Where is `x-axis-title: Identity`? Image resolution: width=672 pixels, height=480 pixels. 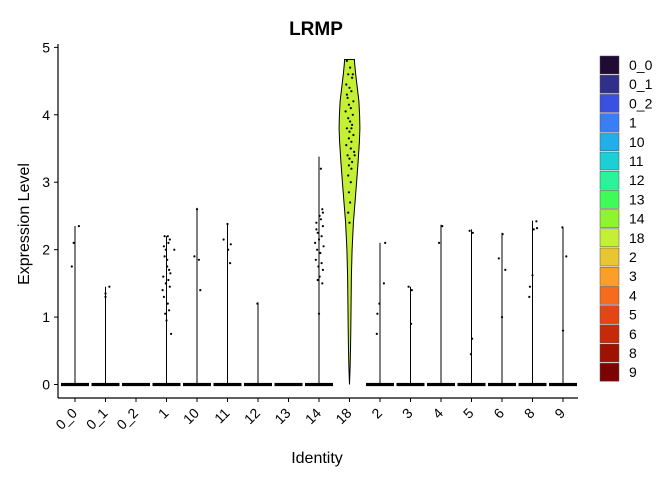
x-axis-title: Identity is located at coordinates (317, 458).